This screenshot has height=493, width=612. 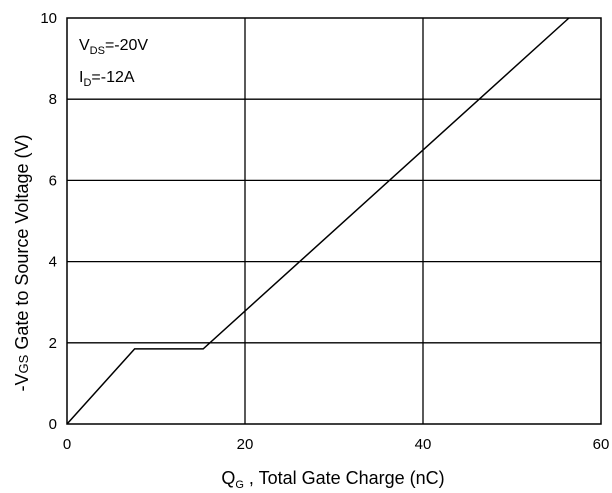 I want to click on annotation-vds-main: V, so click(x=84, y=45).